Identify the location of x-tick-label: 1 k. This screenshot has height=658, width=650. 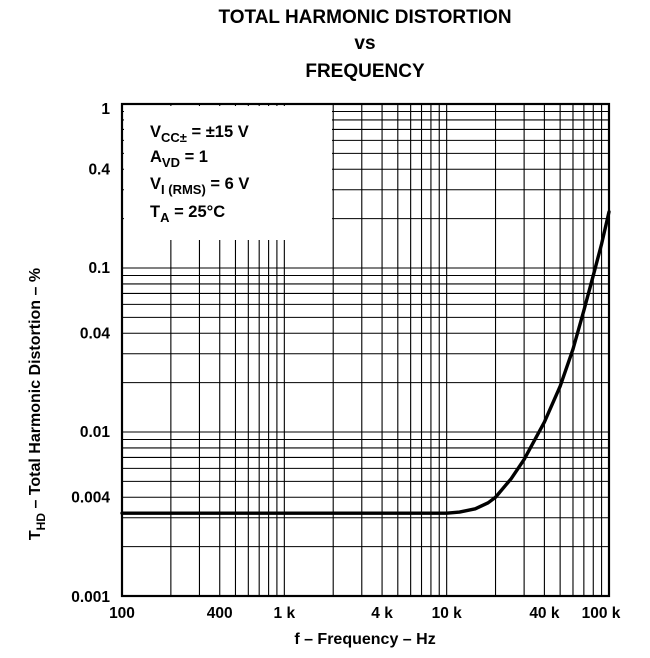
(285, 613).